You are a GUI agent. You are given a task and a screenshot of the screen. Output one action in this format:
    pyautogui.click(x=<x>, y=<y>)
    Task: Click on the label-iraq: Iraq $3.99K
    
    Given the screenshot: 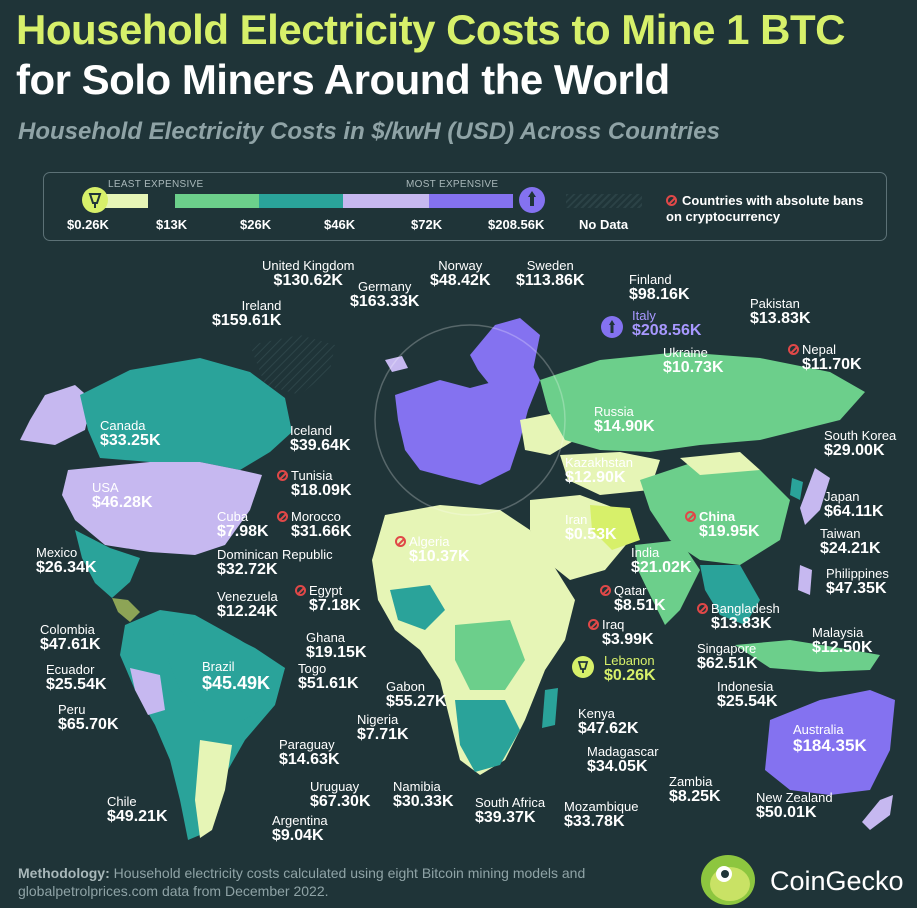 What is the action you would take?
    pyautogui.click(x=621, y=633)
    